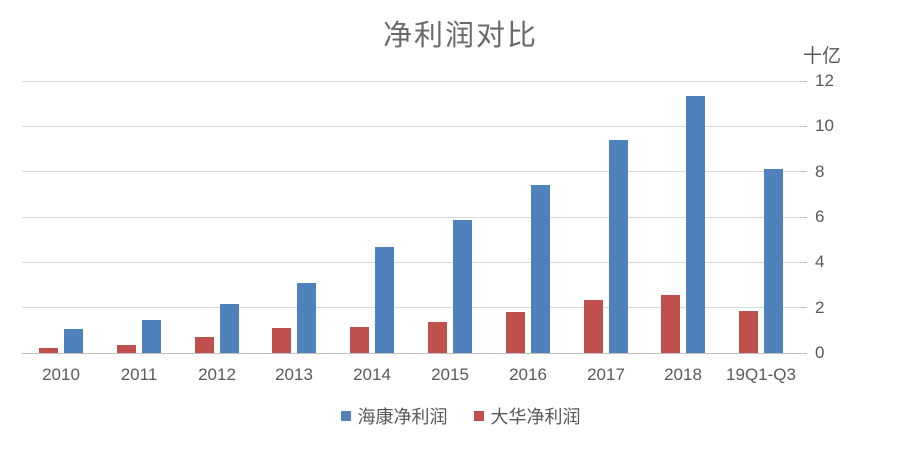  I want to click on bar-dahua-19Q1-Q3, so click(748, 332).